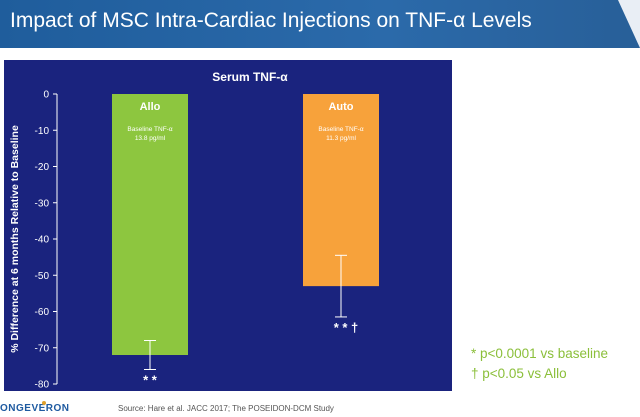  Describe the element at coordinates (42, 348) in the screenshot. I see `y-tick-label: -70` at that location.